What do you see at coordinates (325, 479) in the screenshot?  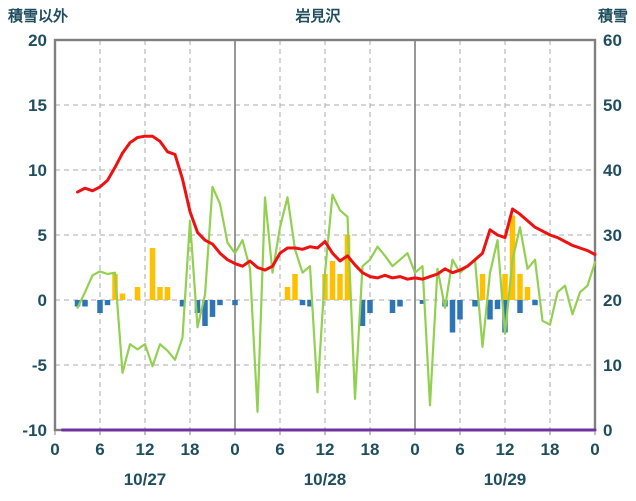 I see `svg-text: 10/28` at bounding box center [325, 479].